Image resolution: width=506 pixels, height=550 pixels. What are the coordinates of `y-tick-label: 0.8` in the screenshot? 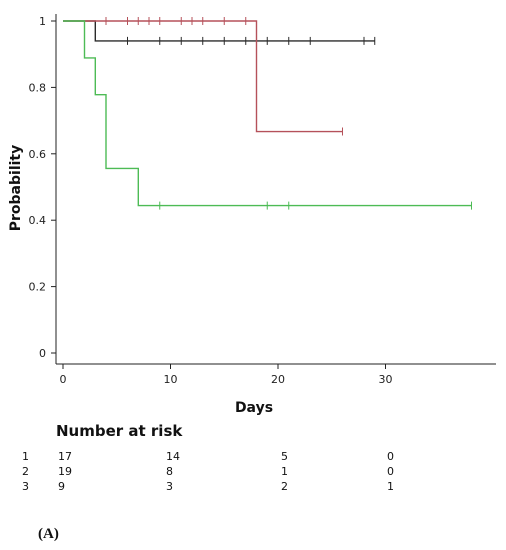 It's located at (38, 87).